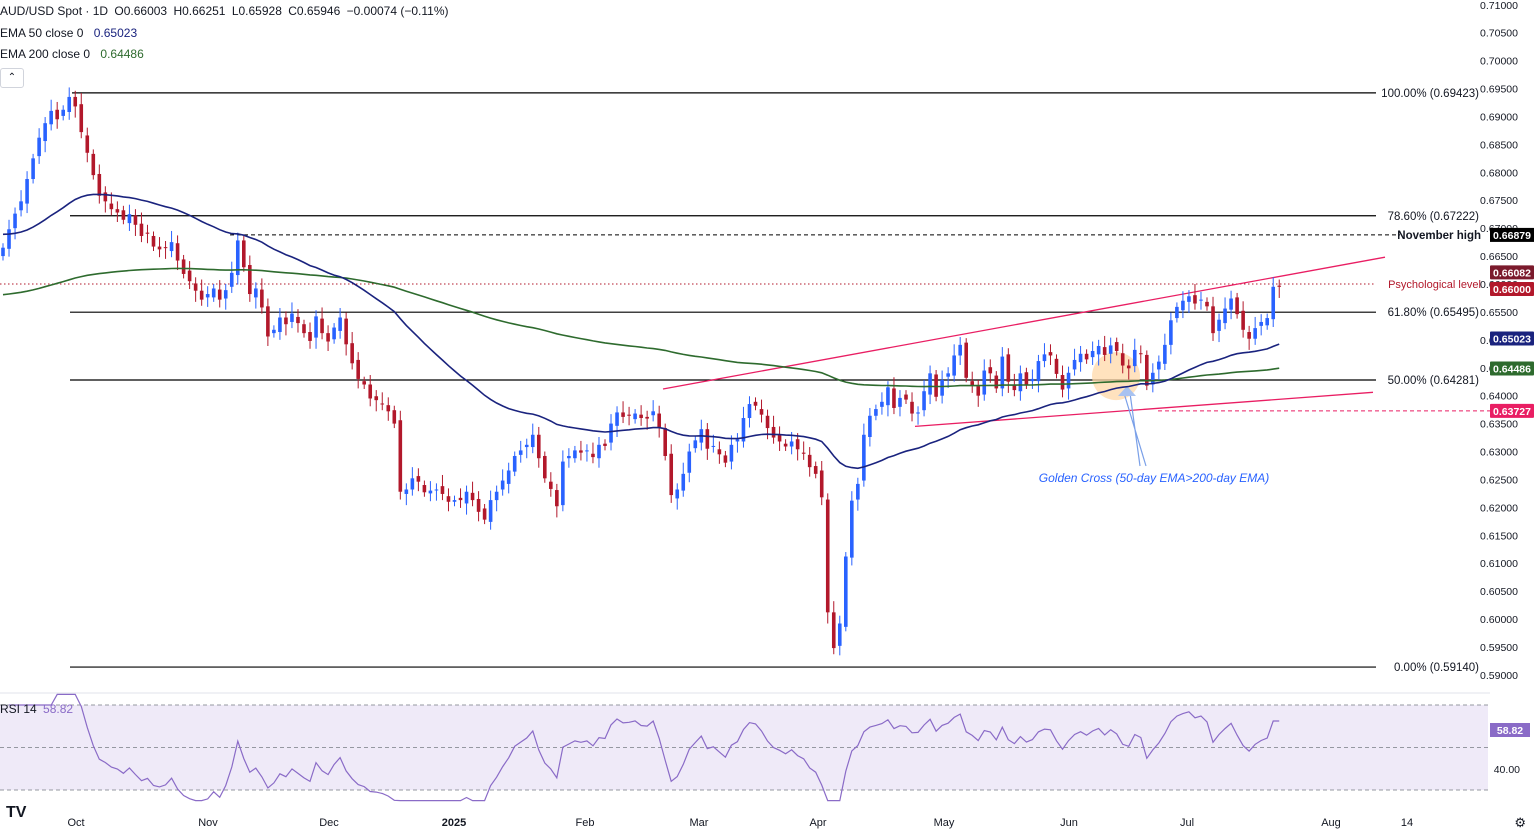 The height and width of the screenshot is (831, 1536). What do you see at coordinates (1512, 340) in the screenshot?
I see `price-badge-label: 0.65023` at bounding box center [1512, 340].